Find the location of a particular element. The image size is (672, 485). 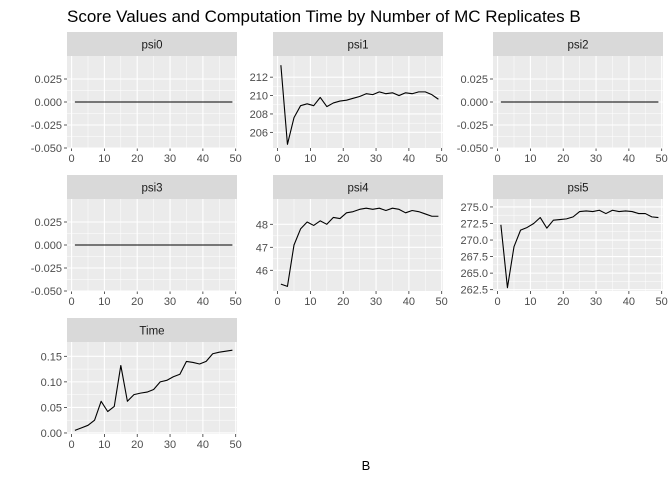

facet-psi3: psi3 0 10 20 30 40 50 -0.050 -0.025 0.000 0.025 is located at coordinates (136, 241).